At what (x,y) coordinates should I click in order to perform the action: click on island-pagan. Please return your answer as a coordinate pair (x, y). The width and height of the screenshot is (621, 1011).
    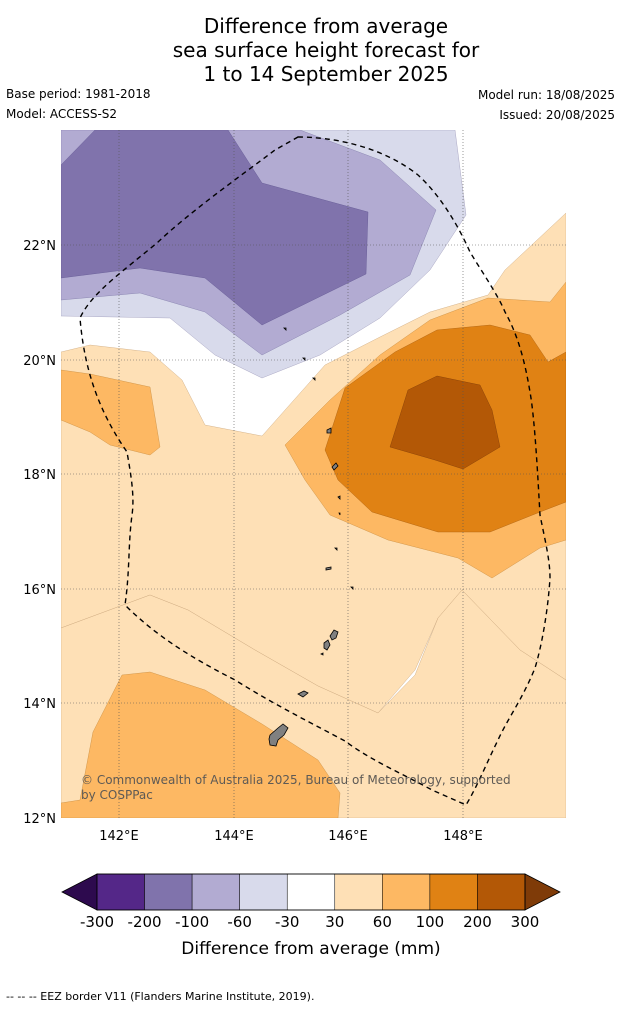
    Looking at the image, I should click on (335, 466).